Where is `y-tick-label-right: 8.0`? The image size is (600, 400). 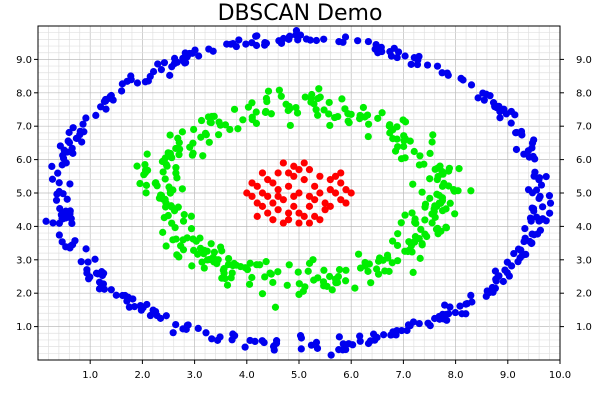
y-tick-label-right: 8.0 is located at coordinates (584, 93).